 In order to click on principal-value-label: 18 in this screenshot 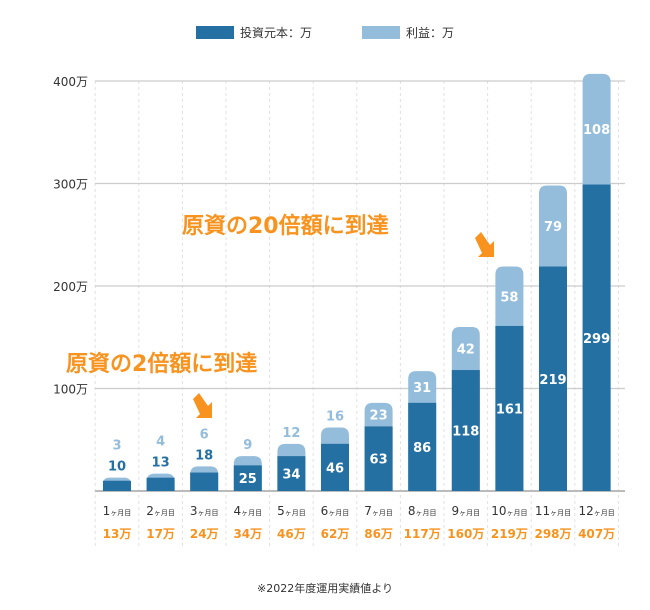, I will do `click(204, 455)`.